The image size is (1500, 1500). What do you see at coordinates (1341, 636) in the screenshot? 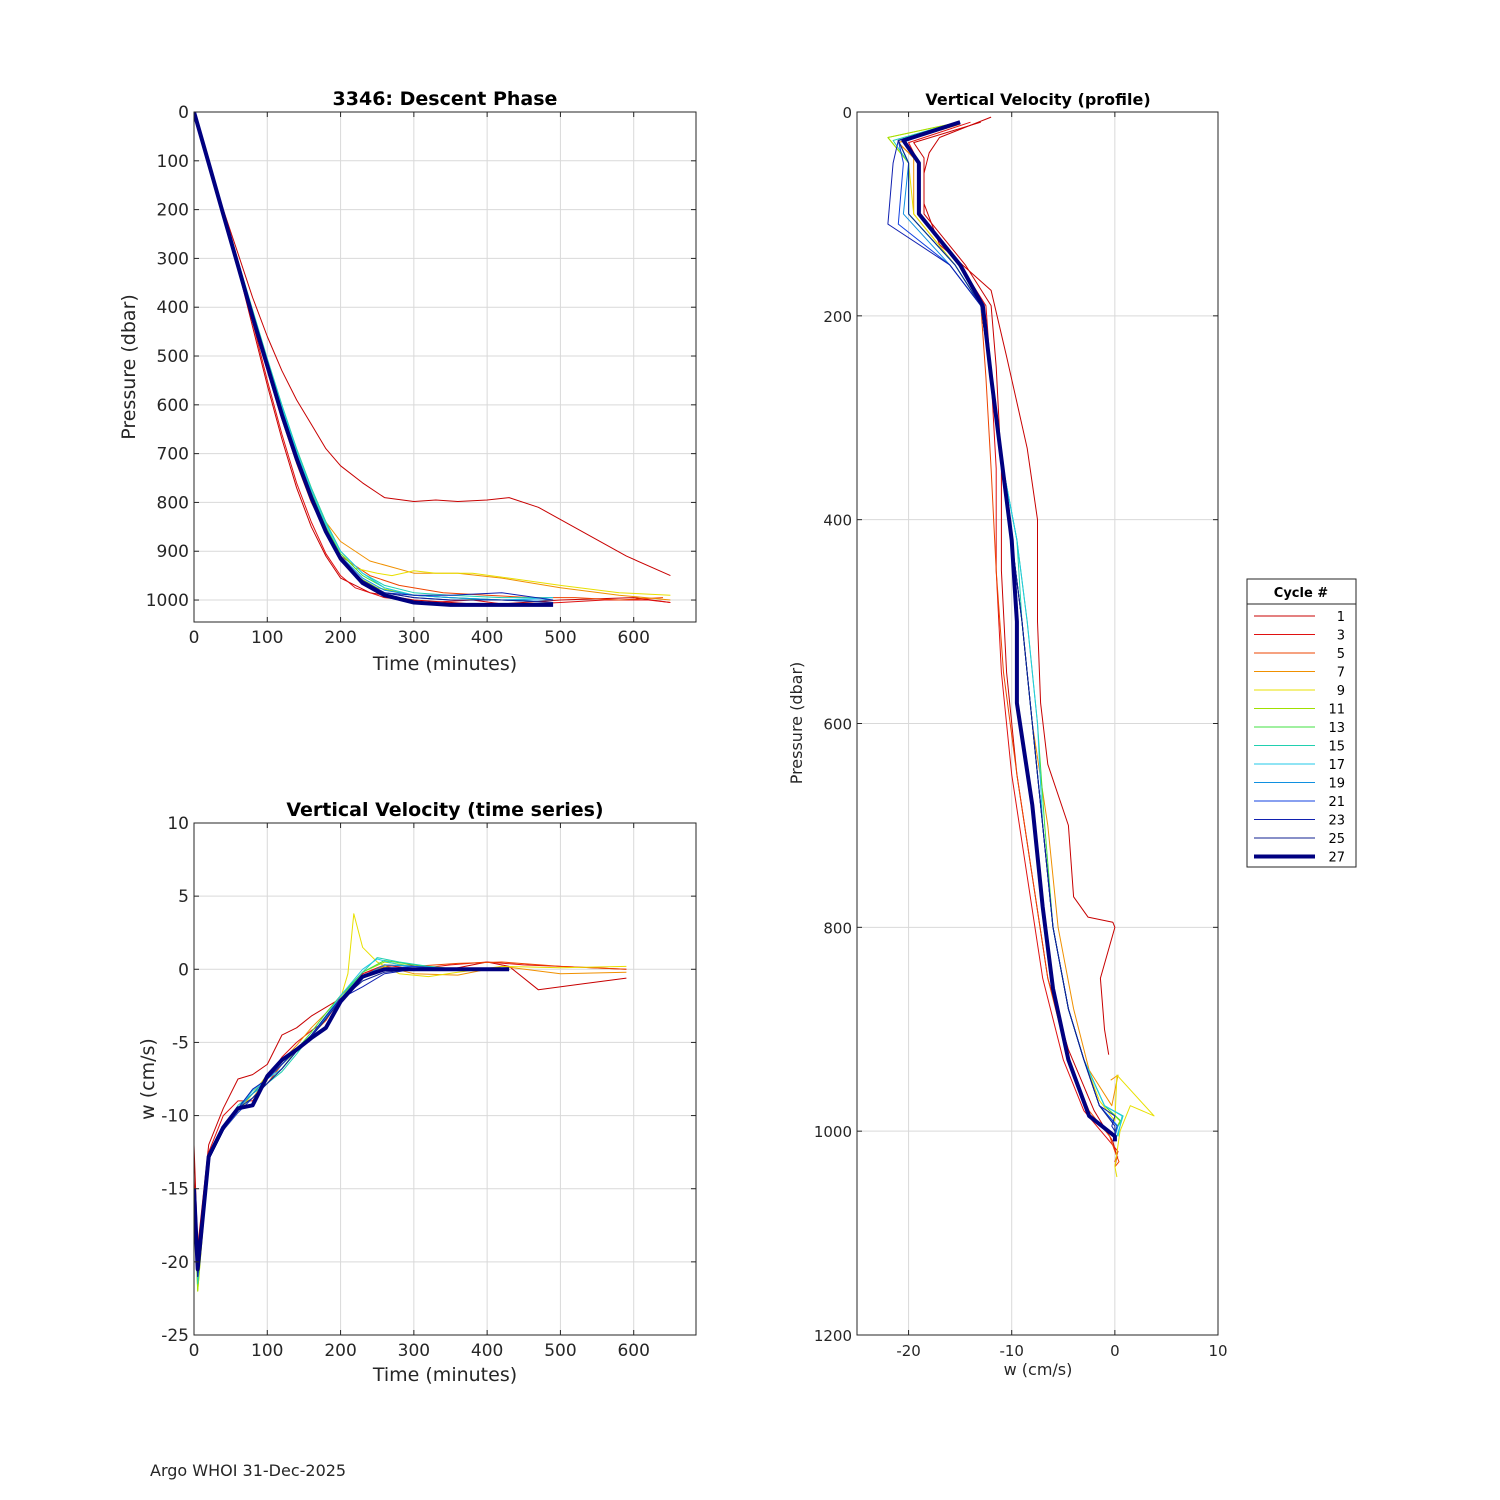
I see `legend-label: 3` at bounding box center [1341, 636].